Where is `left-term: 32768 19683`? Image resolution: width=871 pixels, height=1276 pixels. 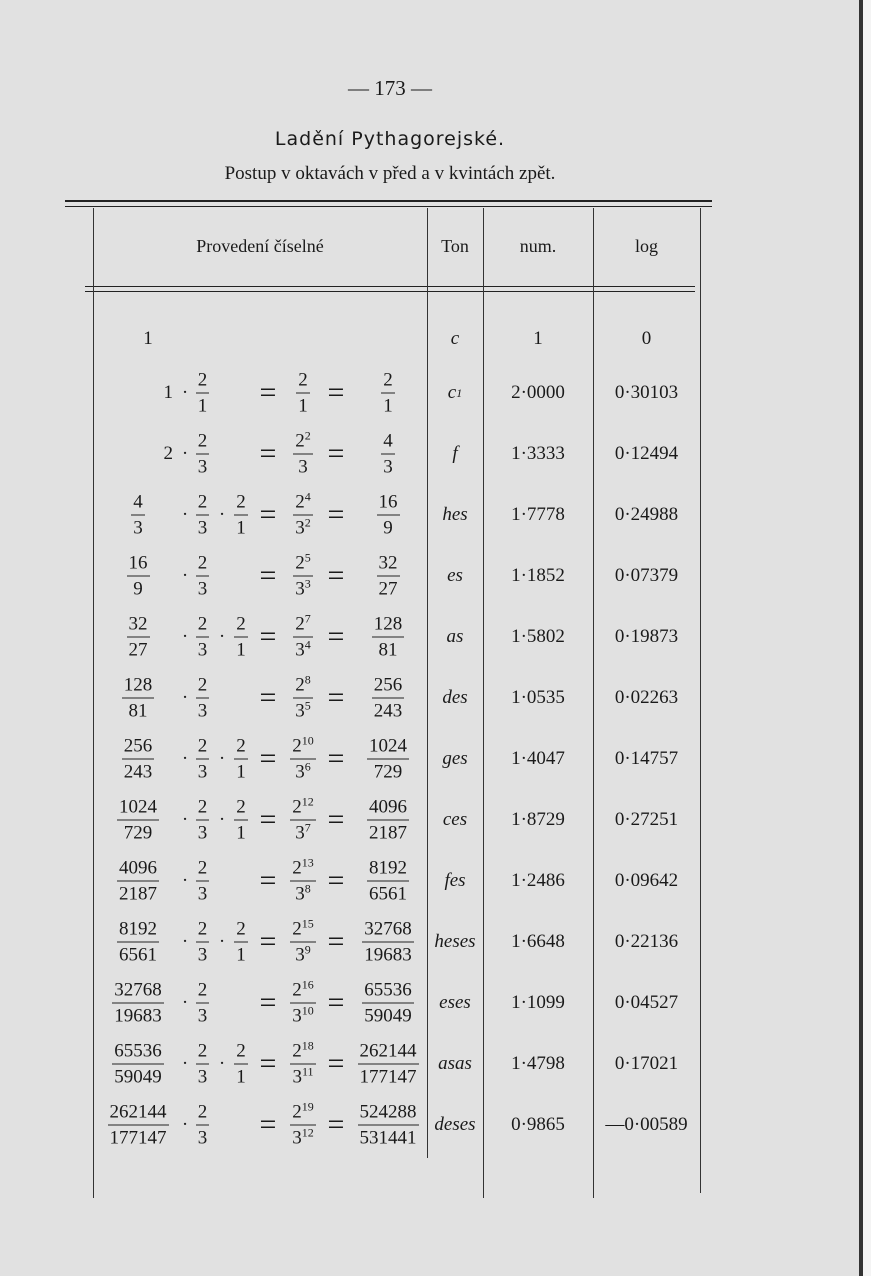 left-term: 32768 19683 is located at coordinates (138, 1002).